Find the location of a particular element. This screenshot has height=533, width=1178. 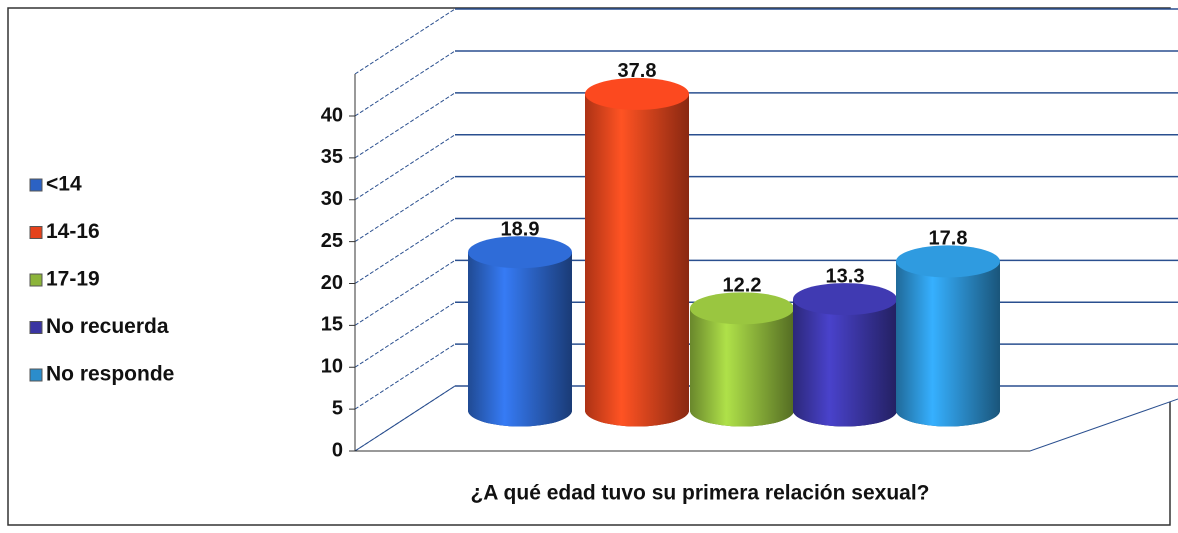

y-tick-label: 35 is located at coordinates (332, 157).